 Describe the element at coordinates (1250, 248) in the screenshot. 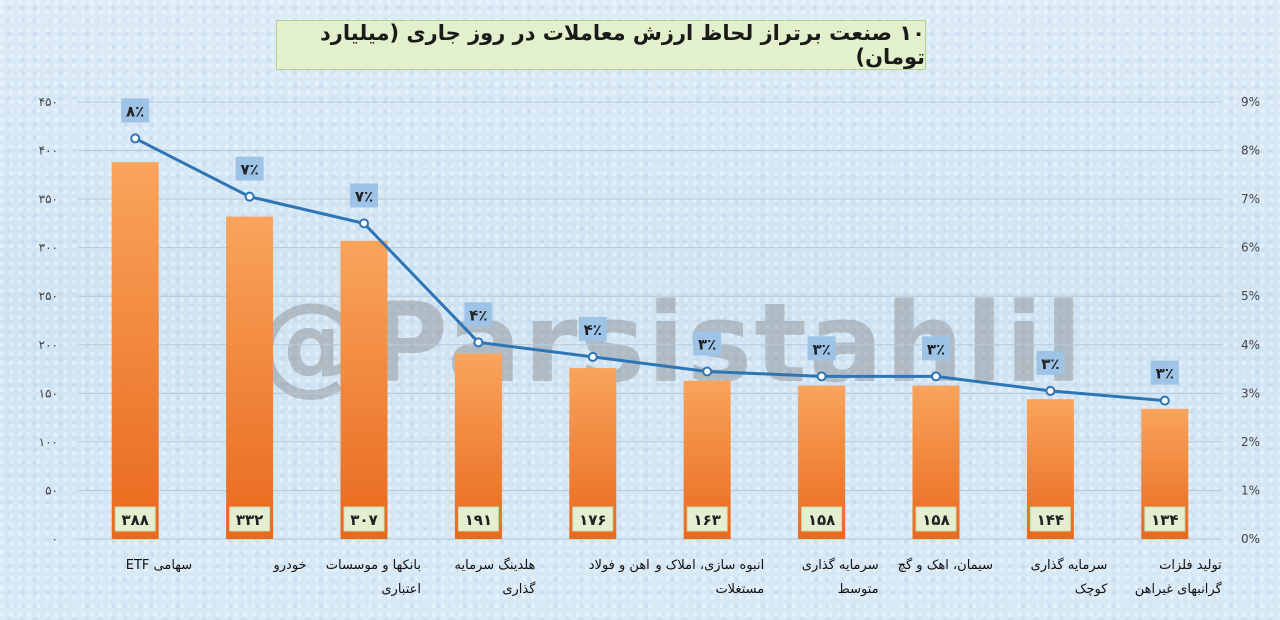

I see `y-right-tick-label: 6%` at that location.